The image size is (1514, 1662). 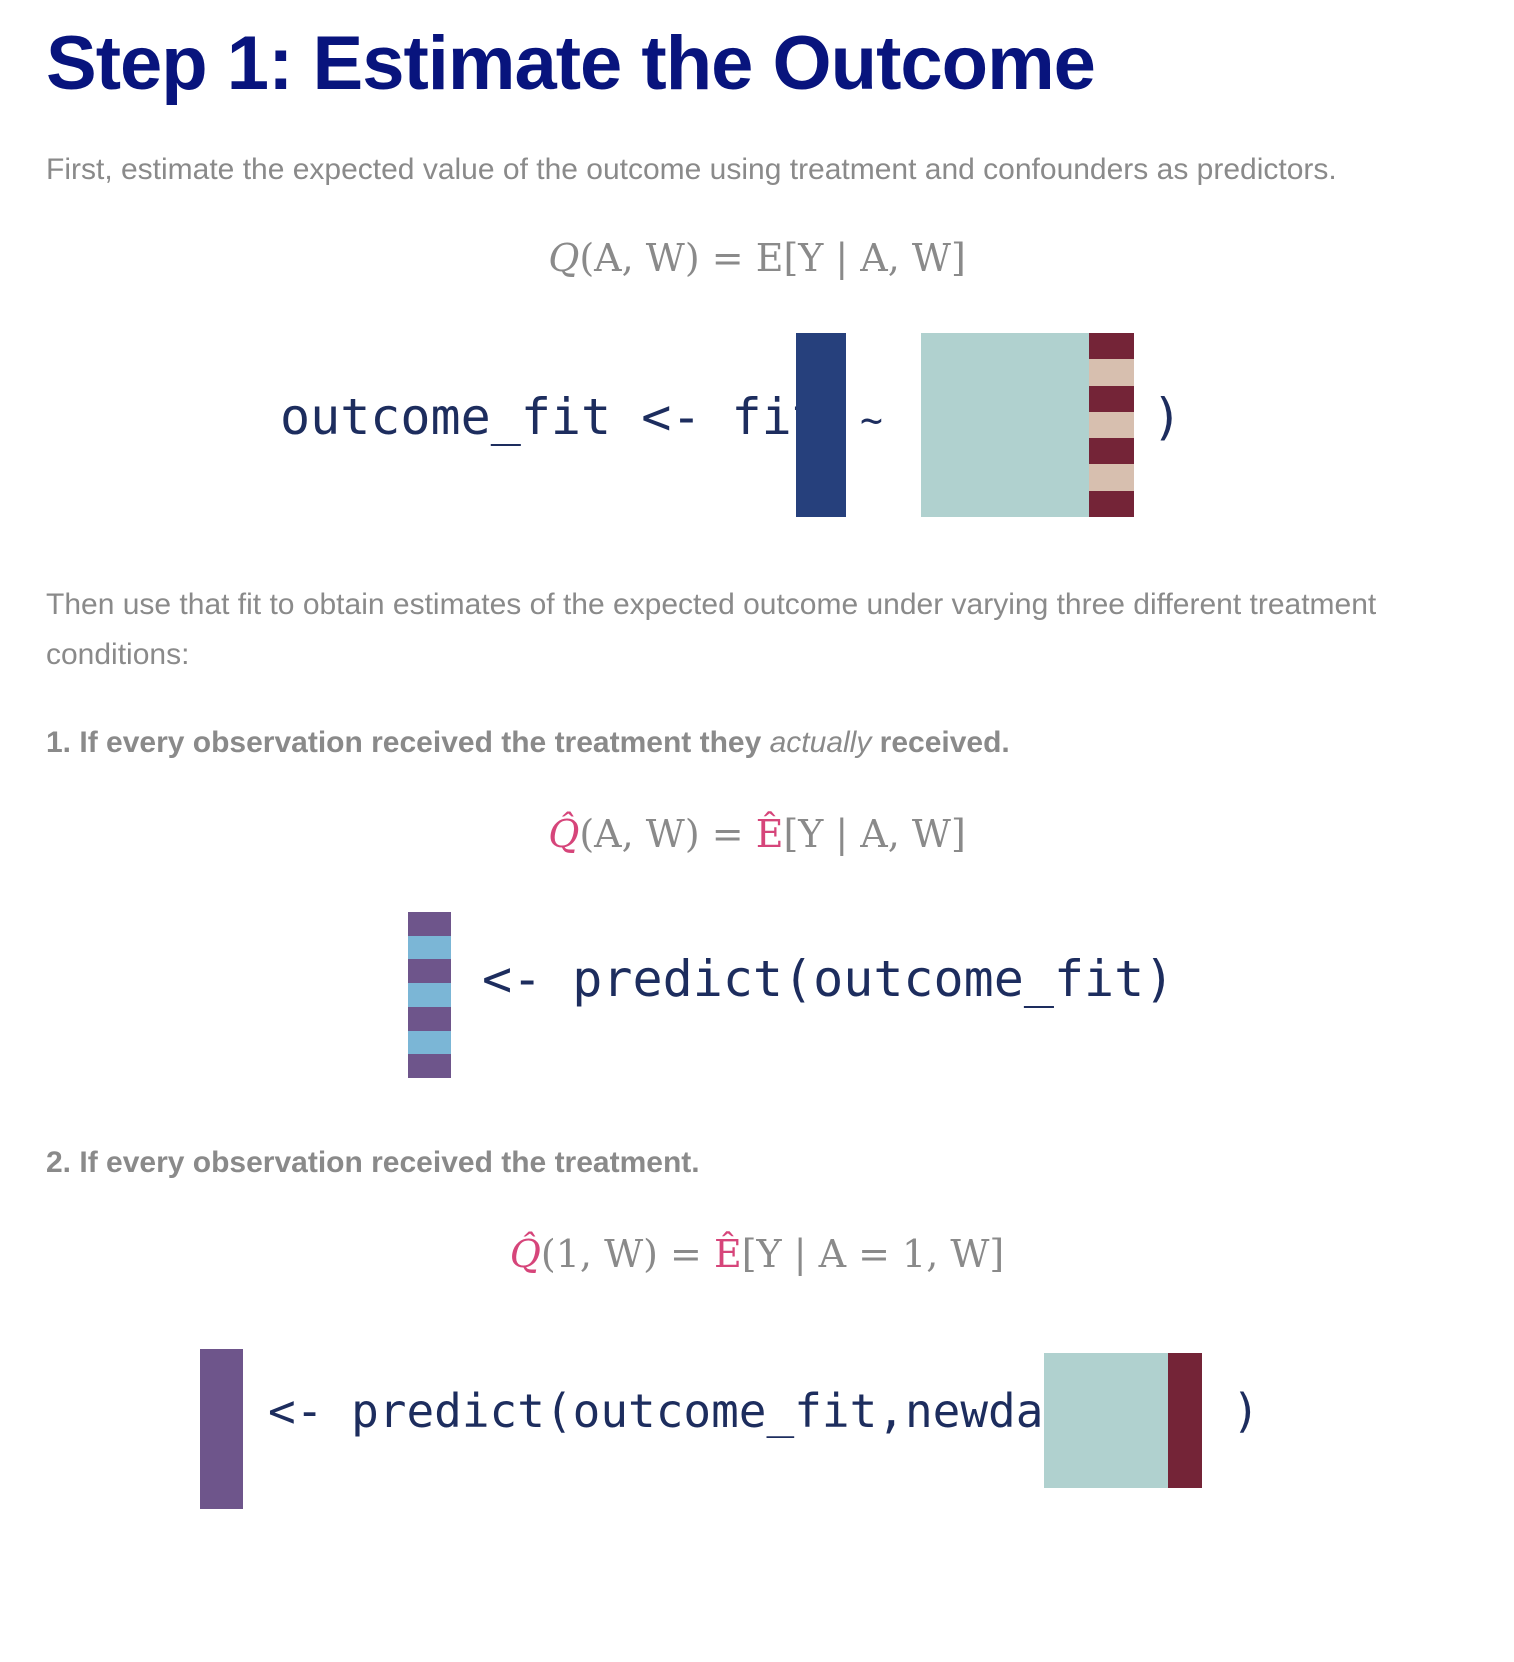 I want to click on eq3-rhs-args: [Y | A = 1, W], so click(x=873, y=1254).